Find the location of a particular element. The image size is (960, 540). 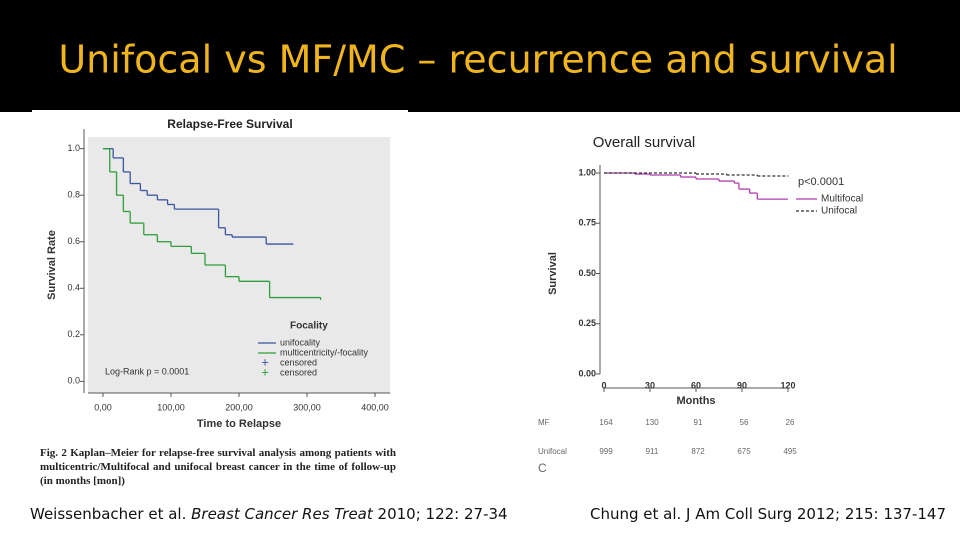

y-tick-label: 0.50 is located at coordinates (587, 273).